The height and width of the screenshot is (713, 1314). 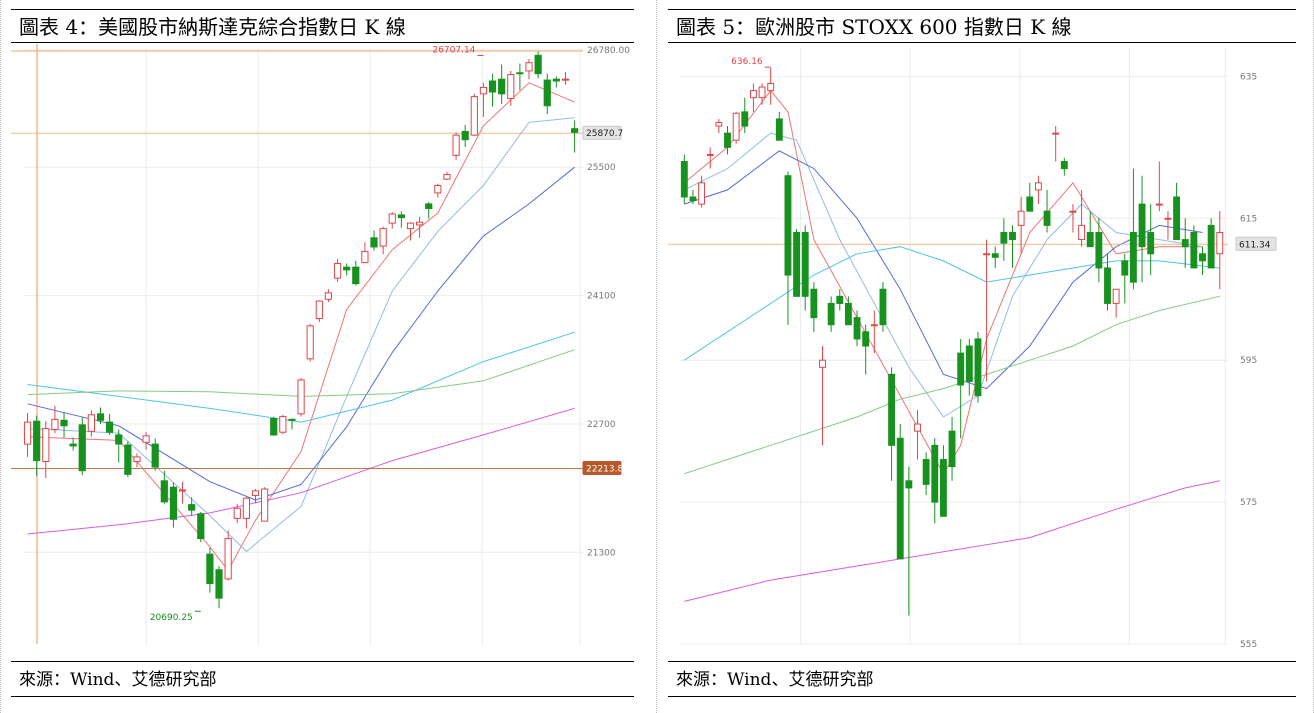 I want to click on figure-title: 圖表 5：歐洲股市 STOXX 600 指數日 K 線, so click(x=982, y=26).